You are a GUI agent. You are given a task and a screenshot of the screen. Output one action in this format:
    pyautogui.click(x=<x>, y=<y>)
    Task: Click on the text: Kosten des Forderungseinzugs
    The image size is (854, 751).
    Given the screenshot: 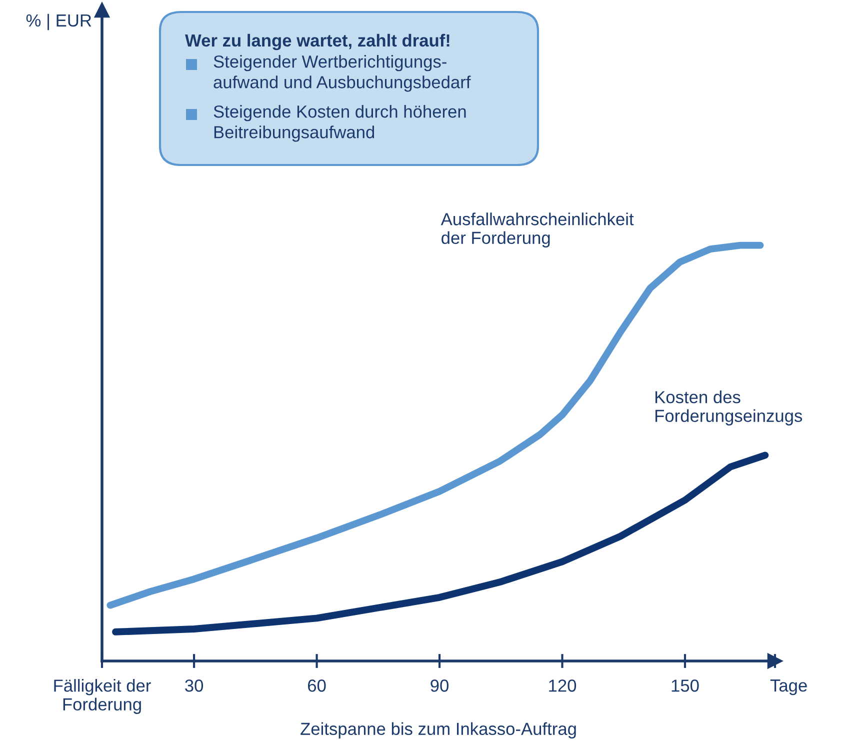 What is the action you would take?
    pyautogui.click(x=728, y=408)
    